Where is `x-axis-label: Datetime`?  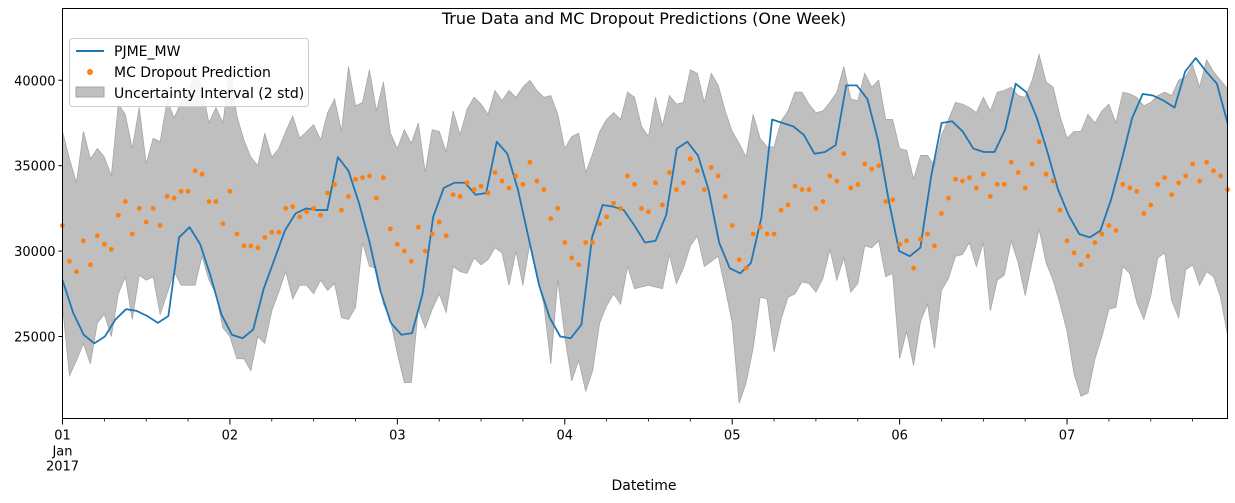
x-axis-label: Datetime is located at coordinates (643, 486).